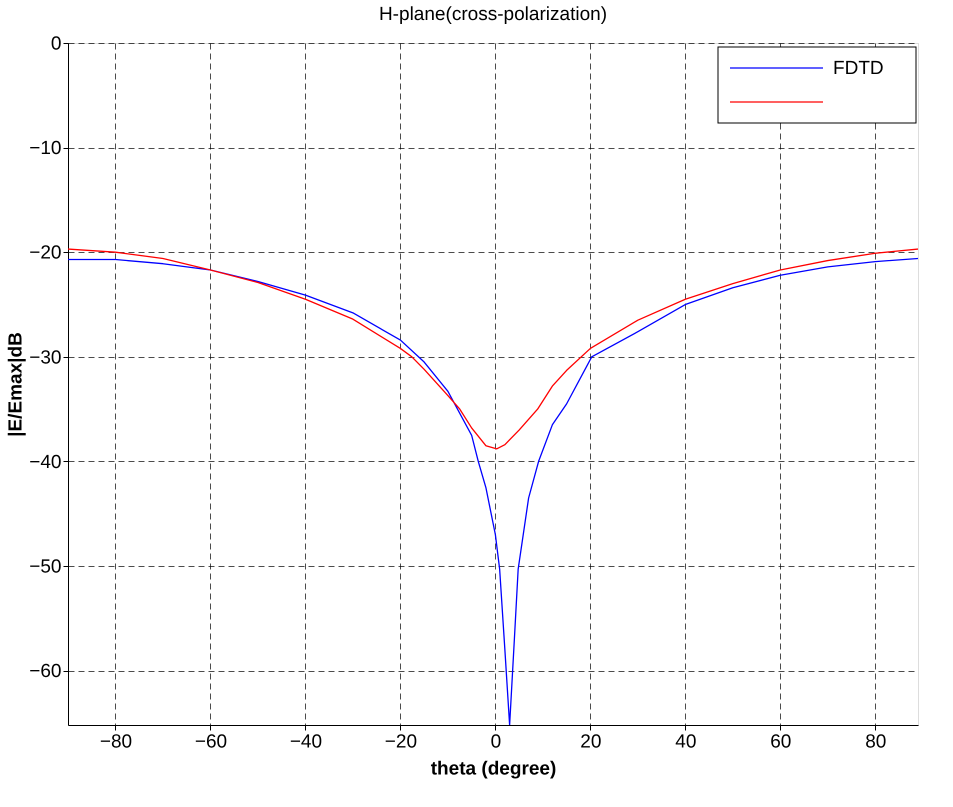 The width and height of the screenshot is (953, 807). Describe the element at coordinates (781, 742) in the screenshot. I see `x-tick-label: 60` at that location.